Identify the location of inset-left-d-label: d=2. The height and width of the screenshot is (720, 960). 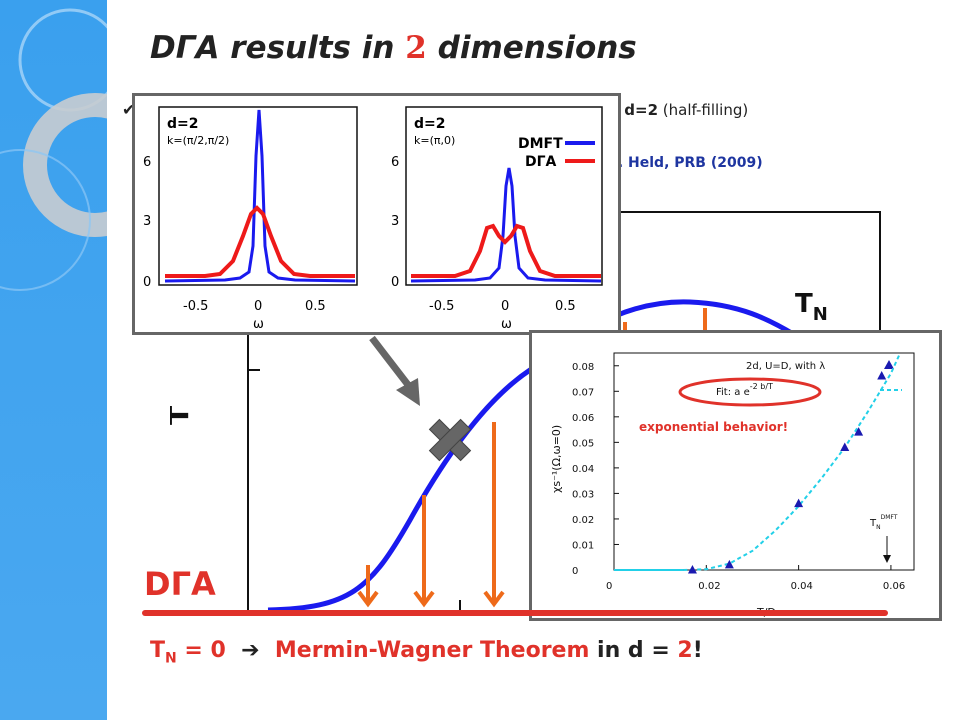
(183, 124).